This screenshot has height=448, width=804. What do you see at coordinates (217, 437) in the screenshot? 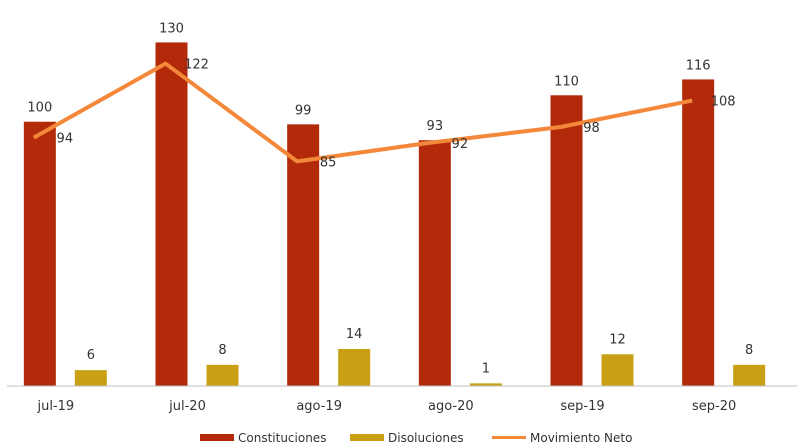
I see `legend-swatch-constituciones` at bounding box center [217, 437].